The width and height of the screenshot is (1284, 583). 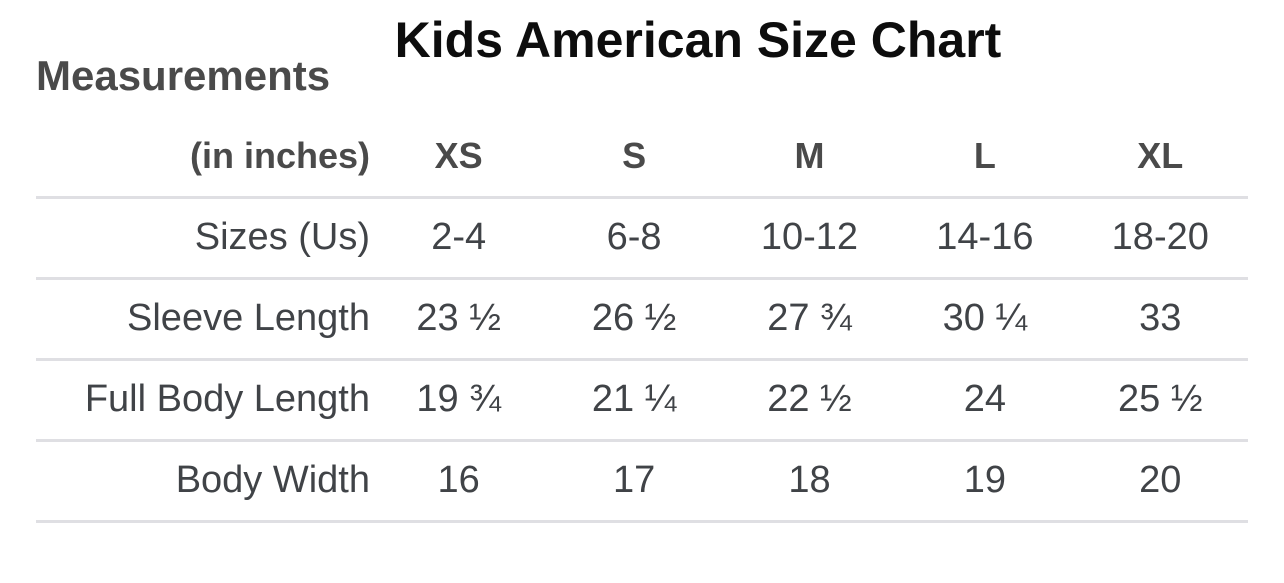 What do you see at coordinates (227, 399) in the screenshot?
I see `row-label: Full Body Length` at bounding box center [227, 399].